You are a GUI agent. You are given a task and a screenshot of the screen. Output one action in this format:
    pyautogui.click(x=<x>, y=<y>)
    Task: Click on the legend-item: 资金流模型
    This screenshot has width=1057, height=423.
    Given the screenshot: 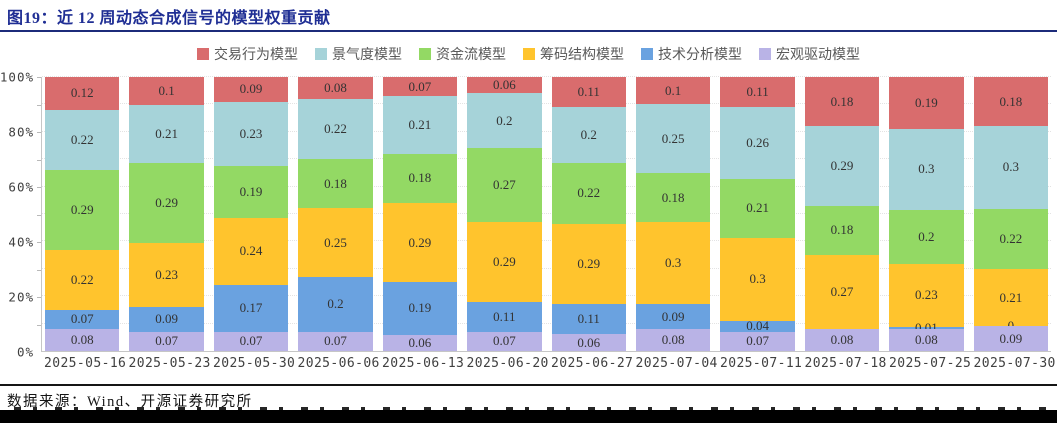 What is the action you would take?
    pyautogui.click(x=462, y=54)
    